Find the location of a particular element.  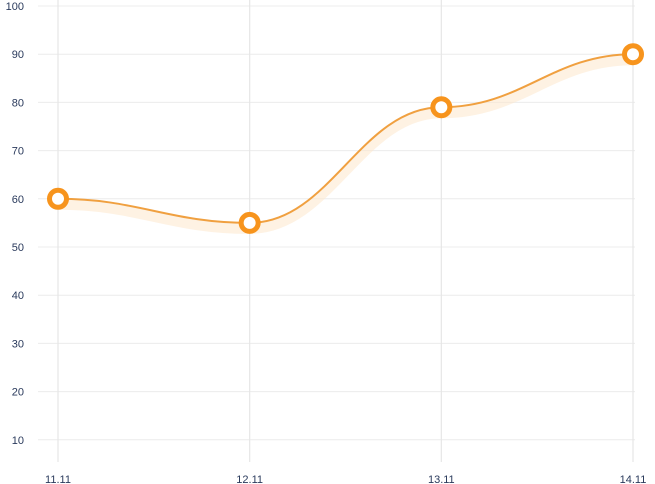

x-tick-label: 13.11 is located at coordinates (441, 479).